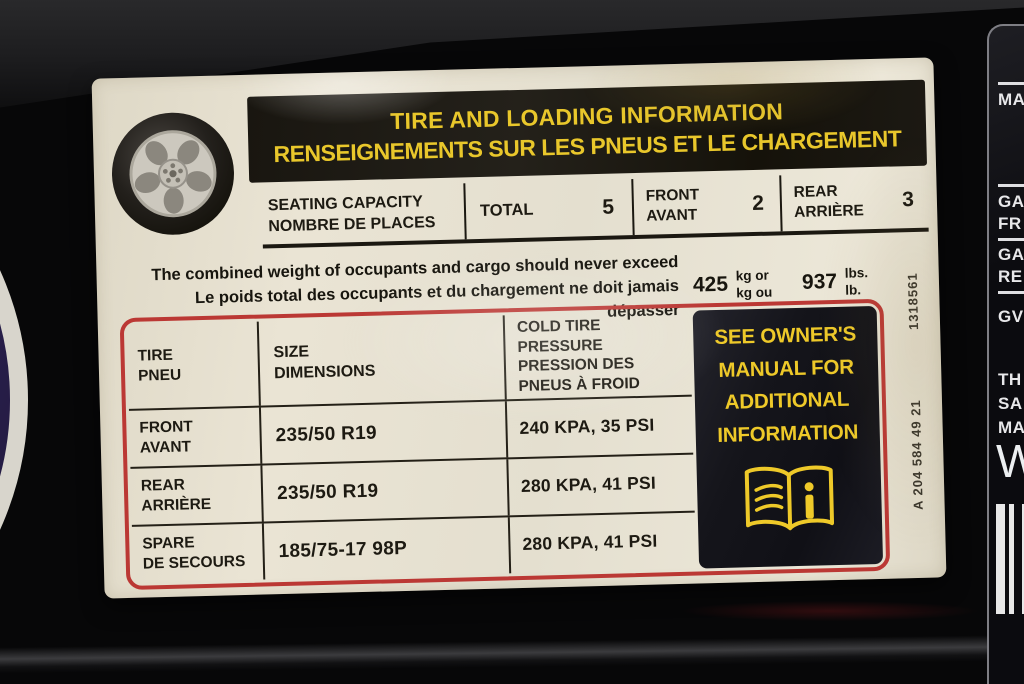  I want to click on car-wheel-icon, so click(172, 173).